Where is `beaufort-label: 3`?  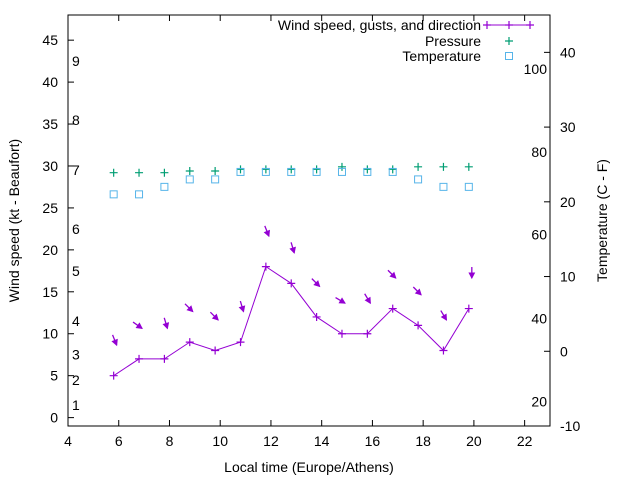 beaufort-label: 3 is located at coordinates (76, 355).